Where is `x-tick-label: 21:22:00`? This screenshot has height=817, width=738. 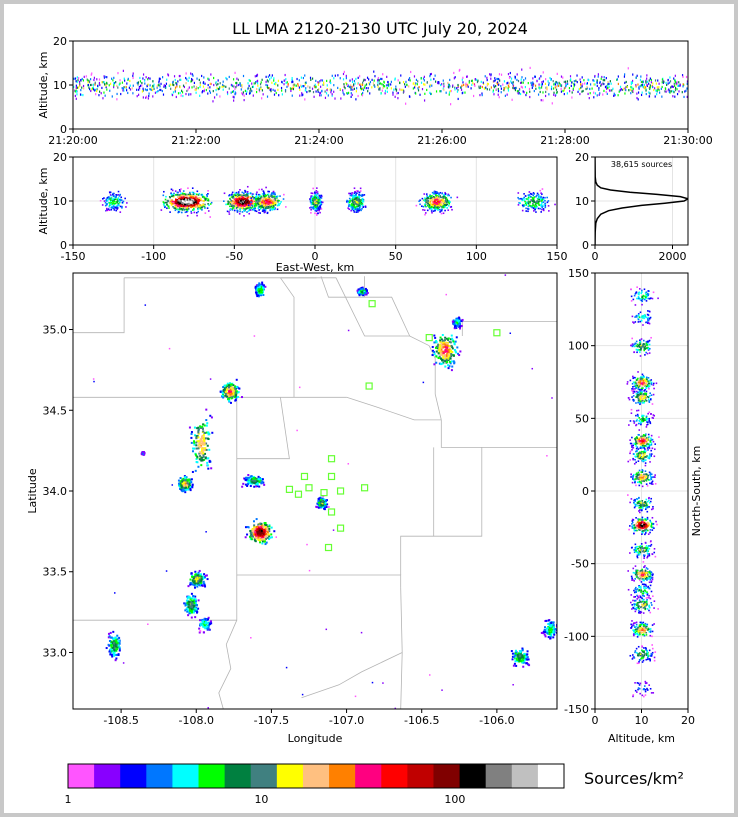 x-tick-label: 21:22:00 is located at coordinates (195, 140).